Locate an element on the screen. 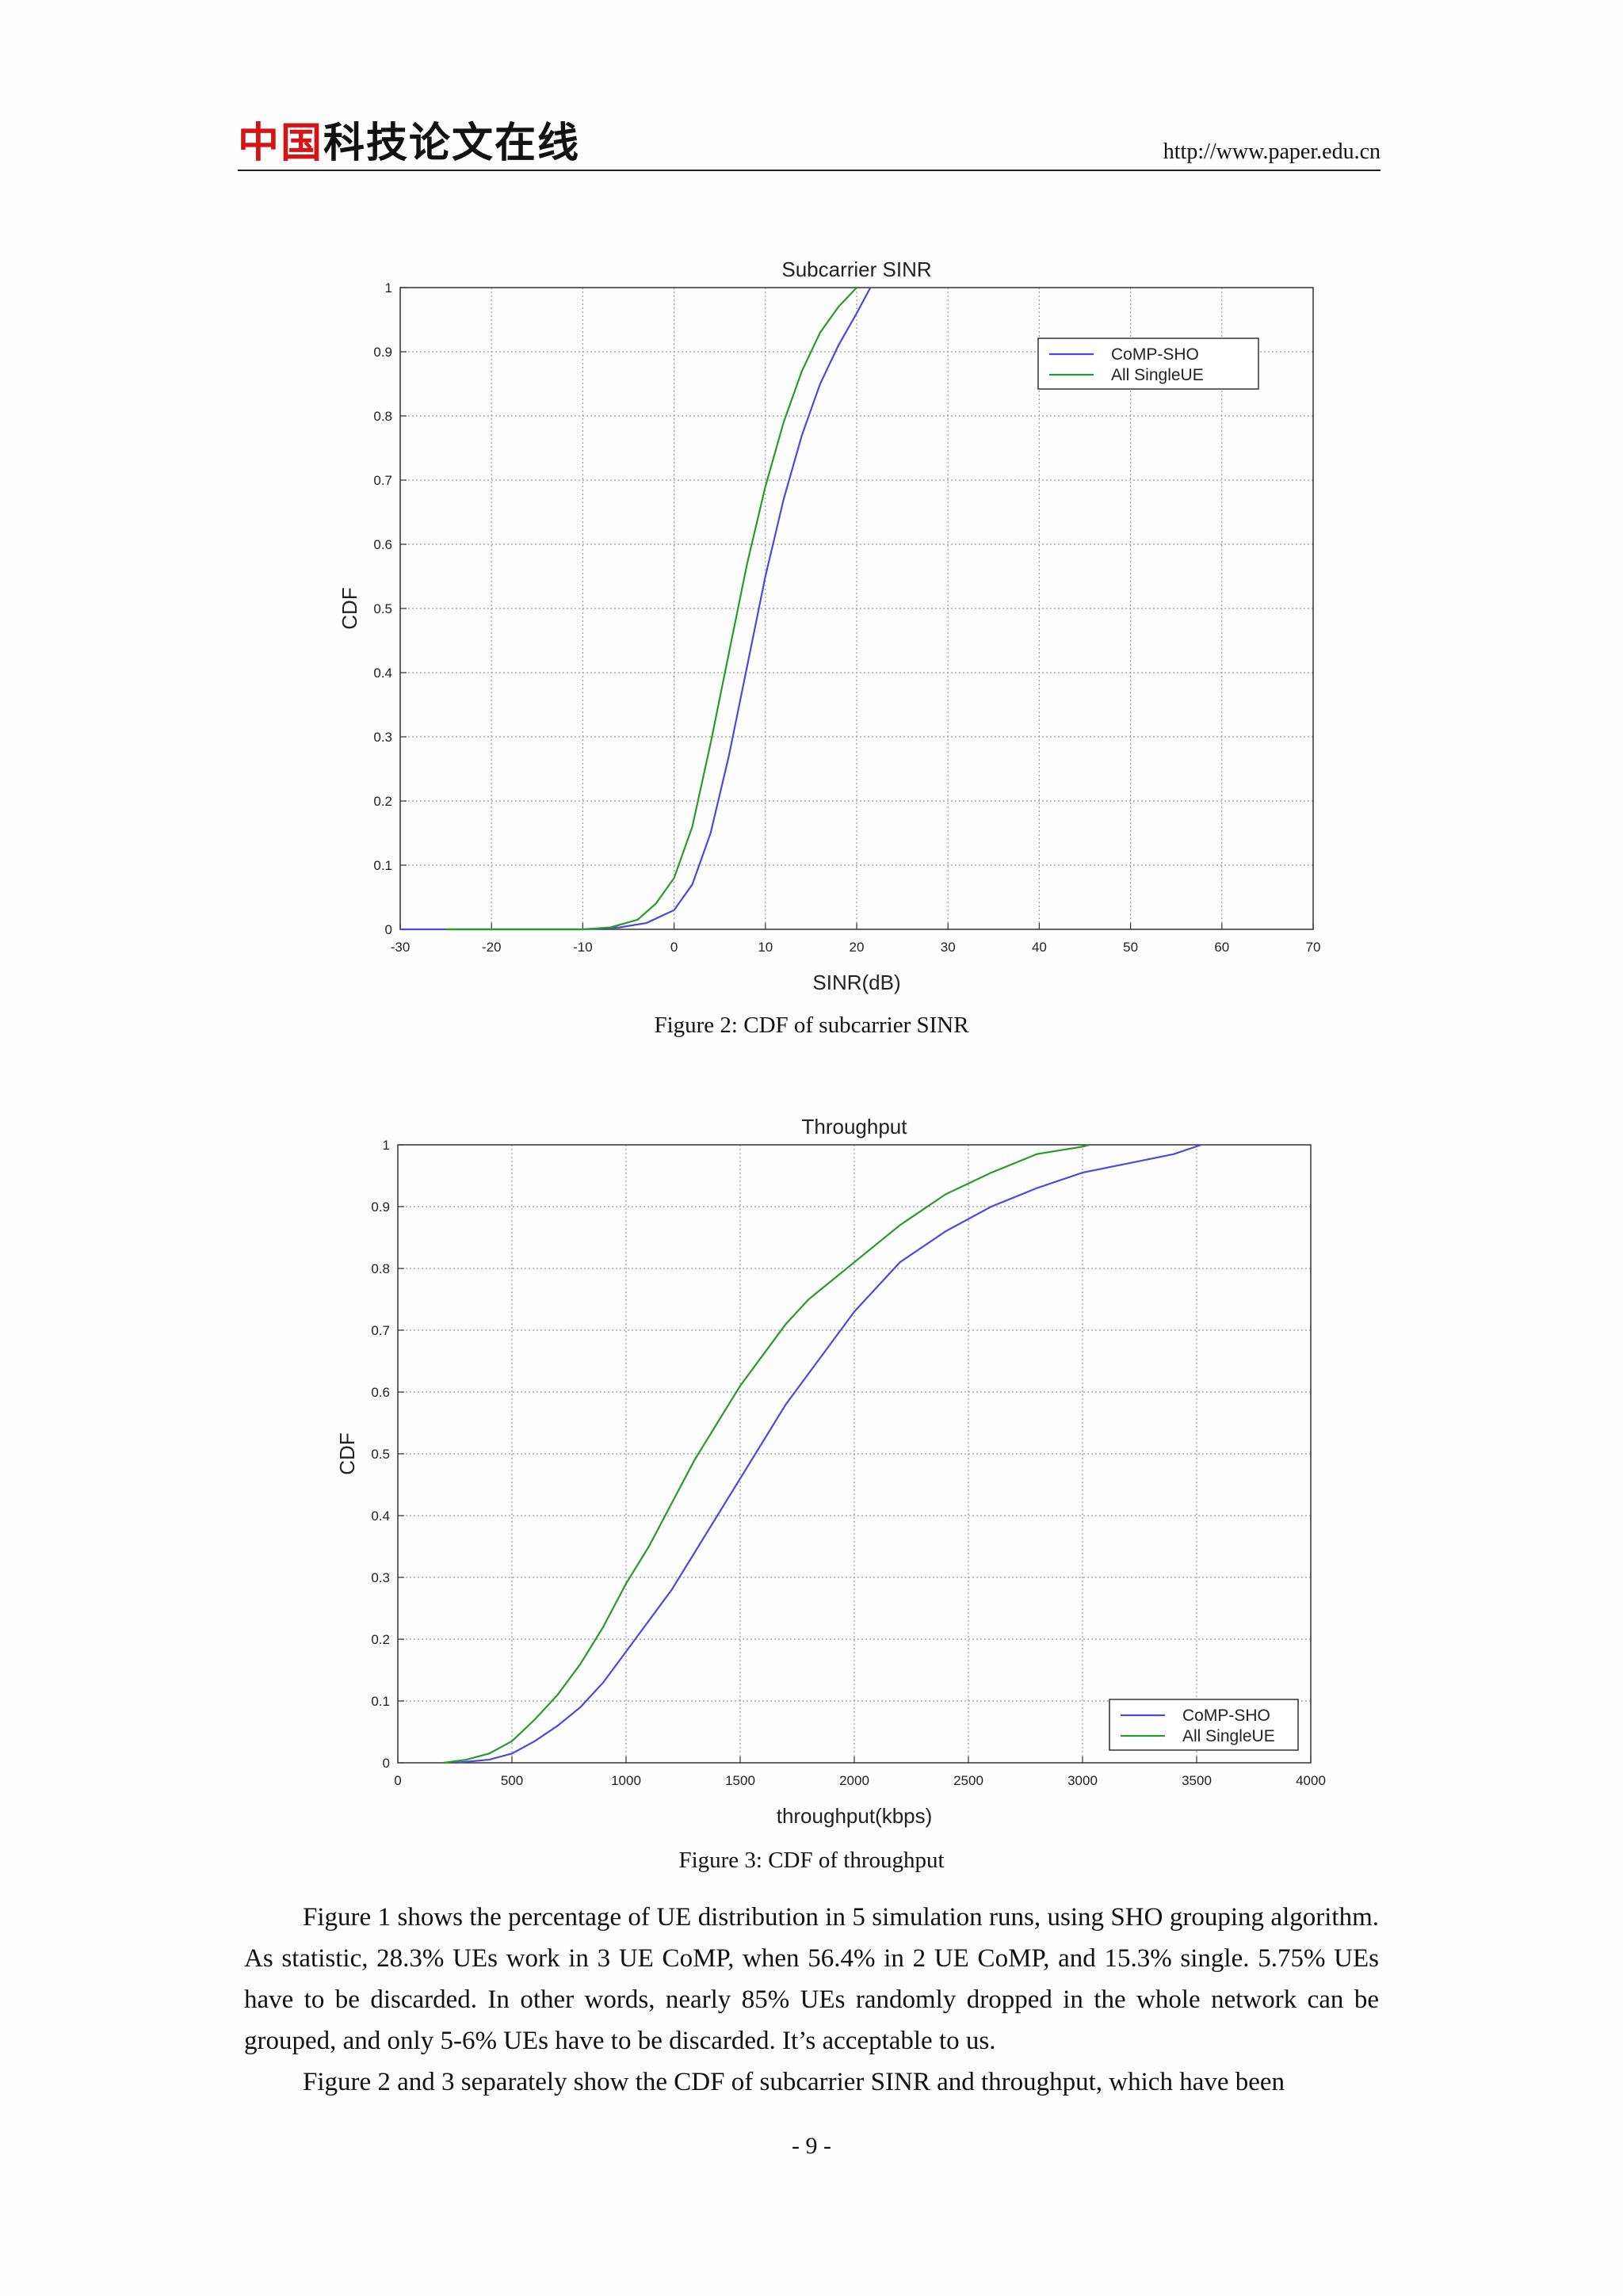 This screenshot has height=2296, width=1623. x-tick-label: 1000 is located at coordinates (626, 1780).